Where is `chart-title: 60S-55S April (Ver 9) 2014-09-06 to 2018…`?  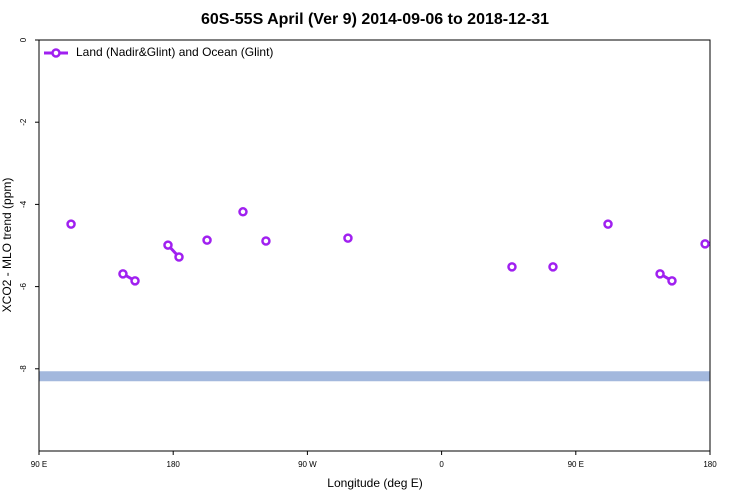 chart-title: 60S-55S April (Ver 9) 2014-09-06 to 2018… is located at coordinates (375, 19).